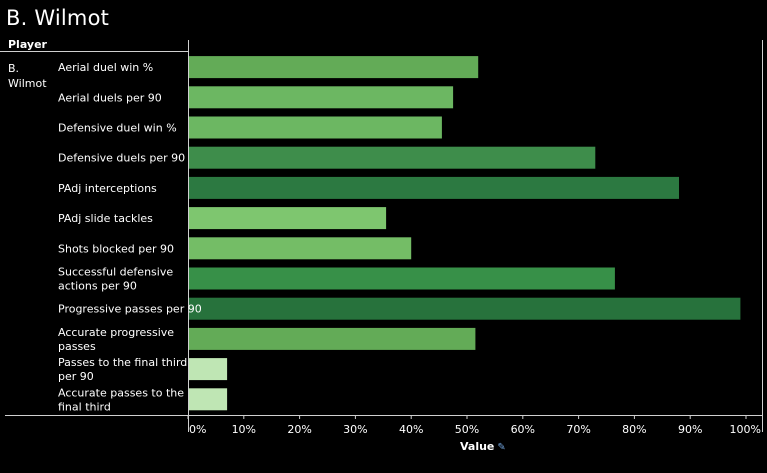 This screenshot has height=473, width=767. Describe the element at coordinates (483, 446) in the screenshot. I see `x-axis-title: Value ✎` at that location.